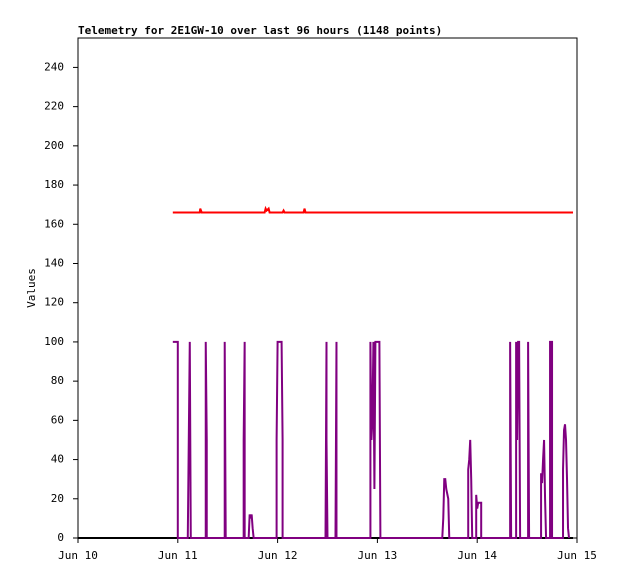 The height and width of the screenshot is (579, 618). What do you see at coordinates (57, 459) in the screenshot?
I see `y-tick-label: 40` at bounding box center [57, 459].